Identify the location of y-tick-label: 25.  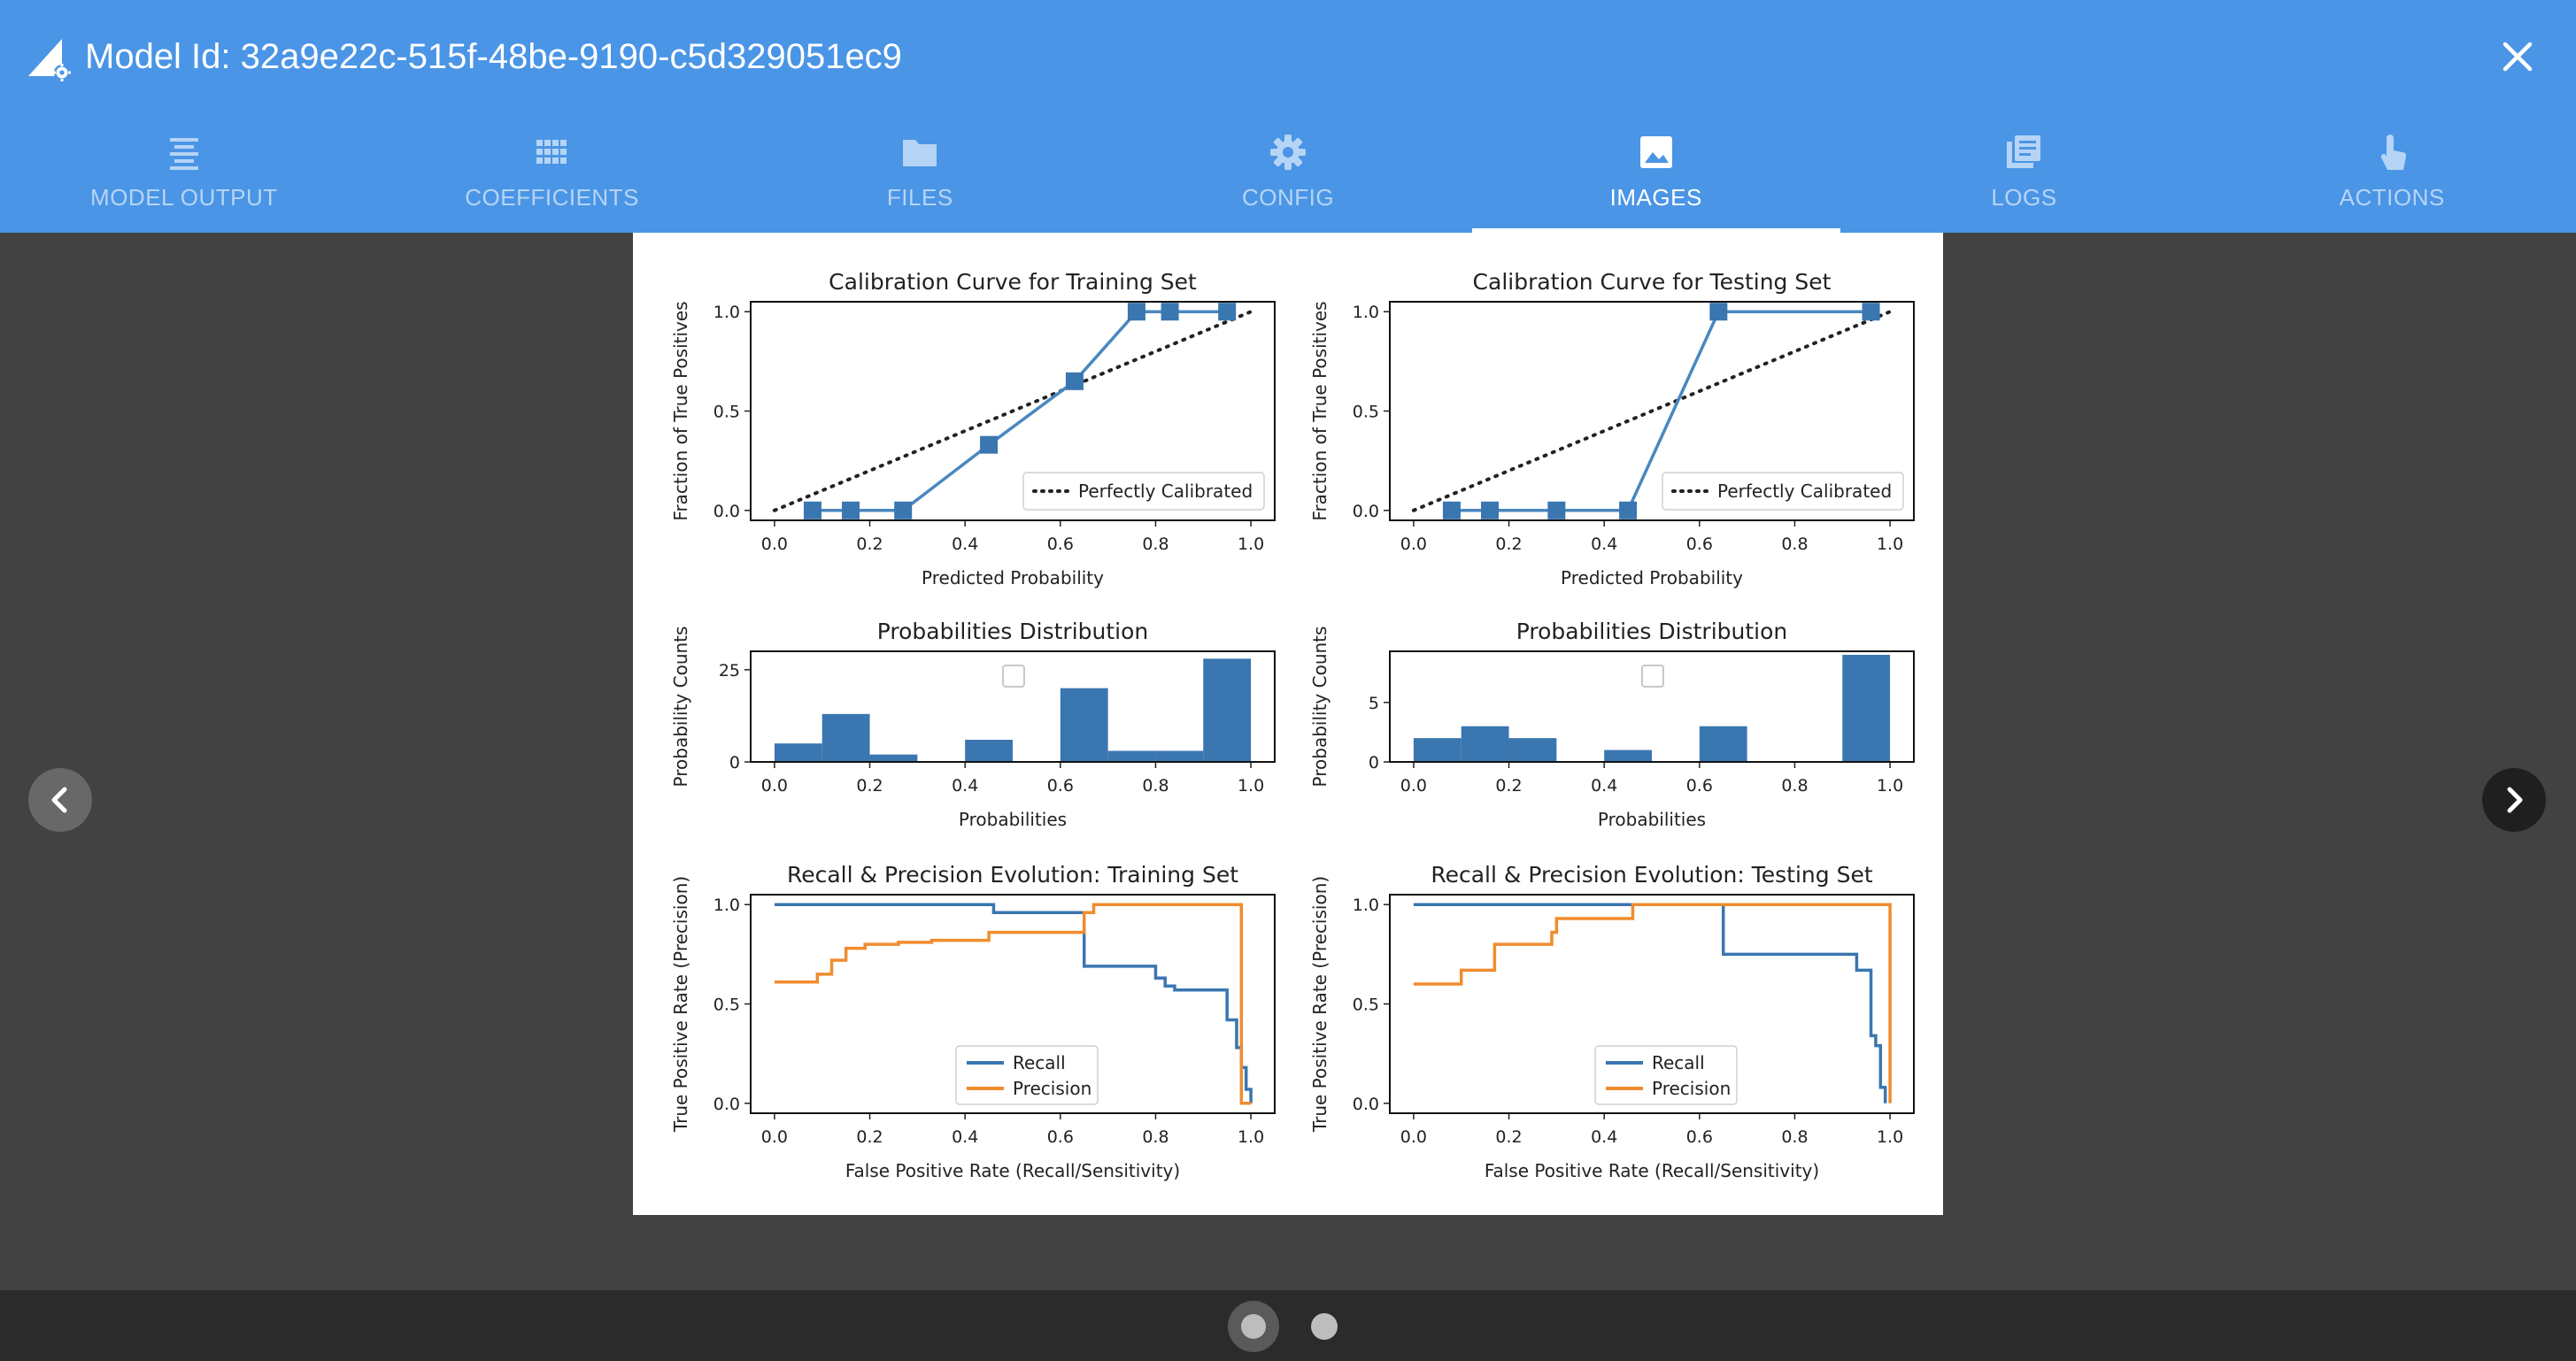
(729, 670).